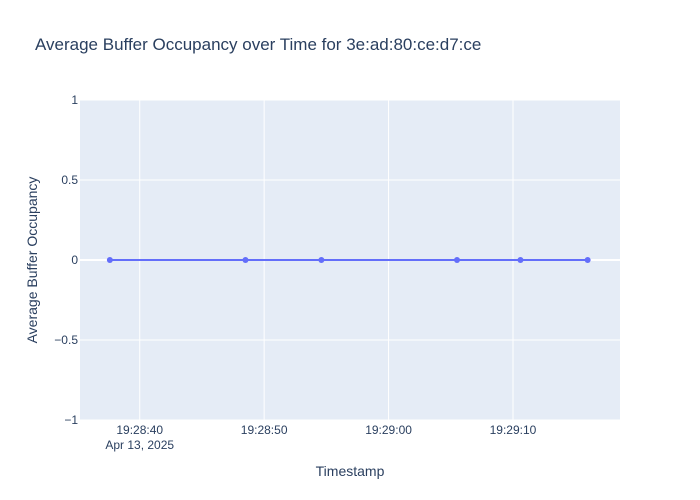 This screenshot has height=500, width=700. What do you see at coordinates (66, 340) in the screenshot?
I see `y-tick-label: −0.5` at bounding box center [66, 340].